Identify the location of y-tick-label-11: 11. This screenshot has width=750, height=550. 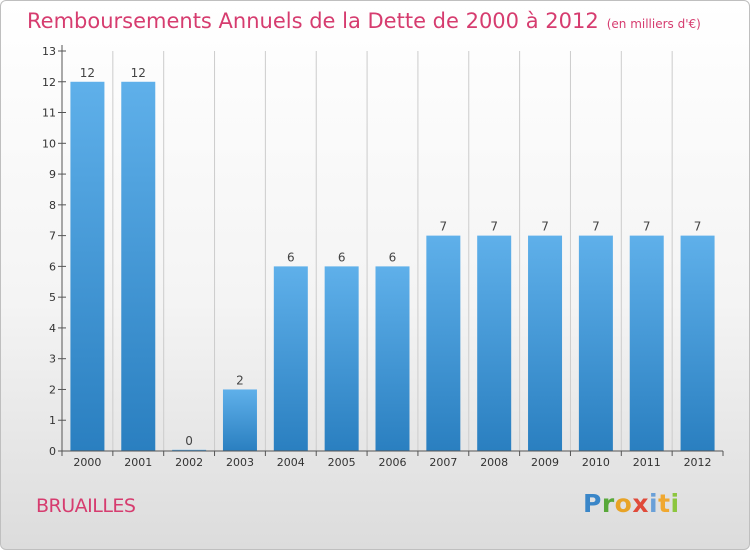
(49, 113).